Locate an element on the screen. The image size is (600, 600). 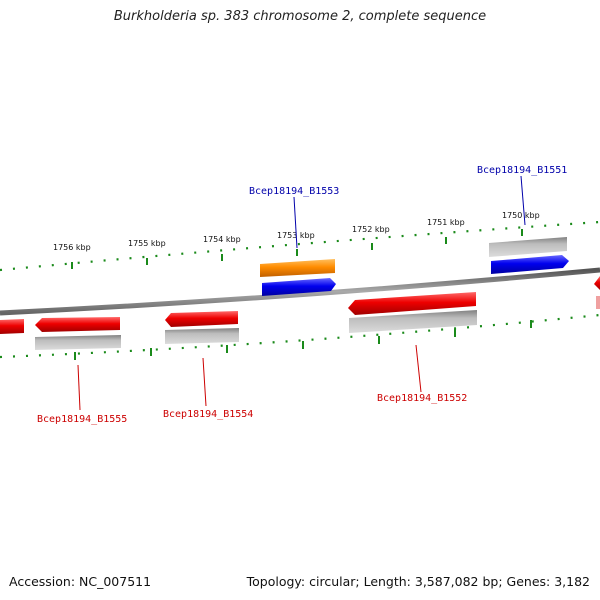
cds-bar-b1554-gray is located at coordinates (202, 336).